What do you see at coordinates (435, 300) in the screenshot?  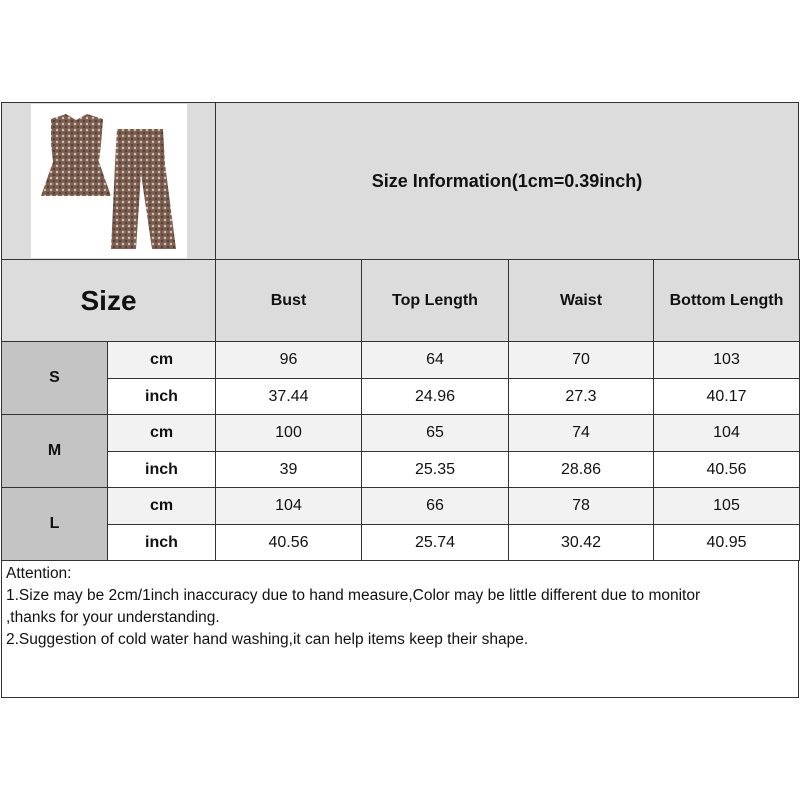 I see `column-header: Top Length` at bounding box center [435, 300].